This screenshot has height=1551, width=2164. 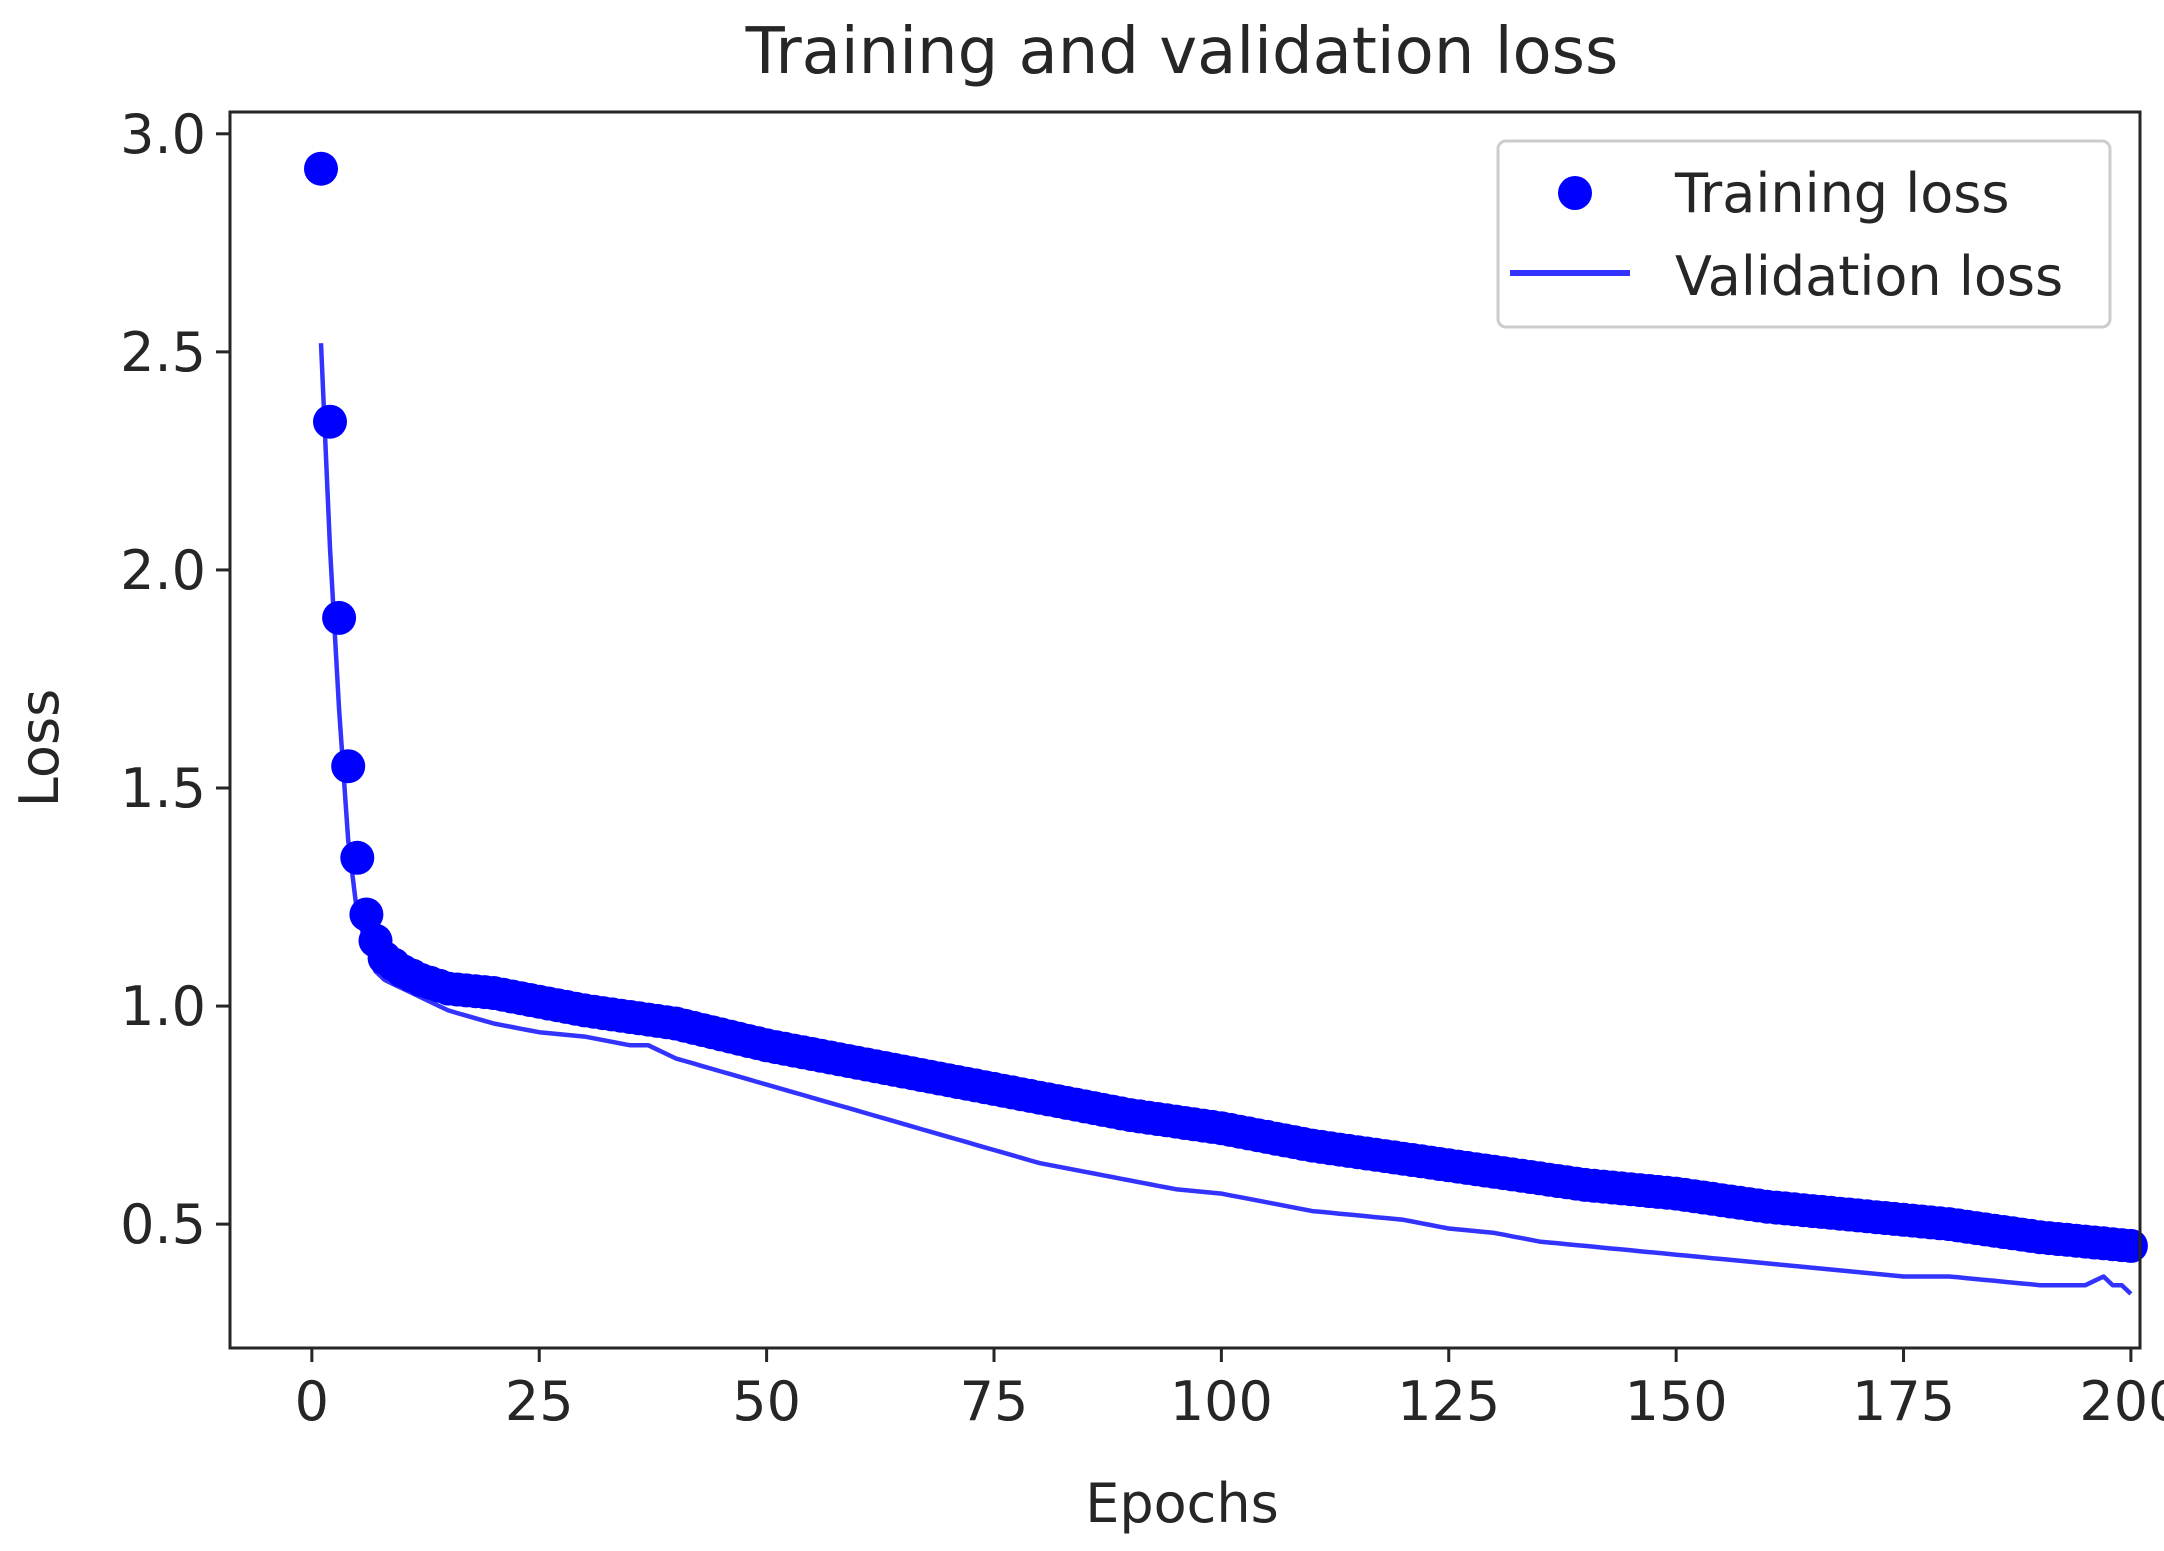 I want to click on y-axis-label: Loss, so click(x=39, y=748).